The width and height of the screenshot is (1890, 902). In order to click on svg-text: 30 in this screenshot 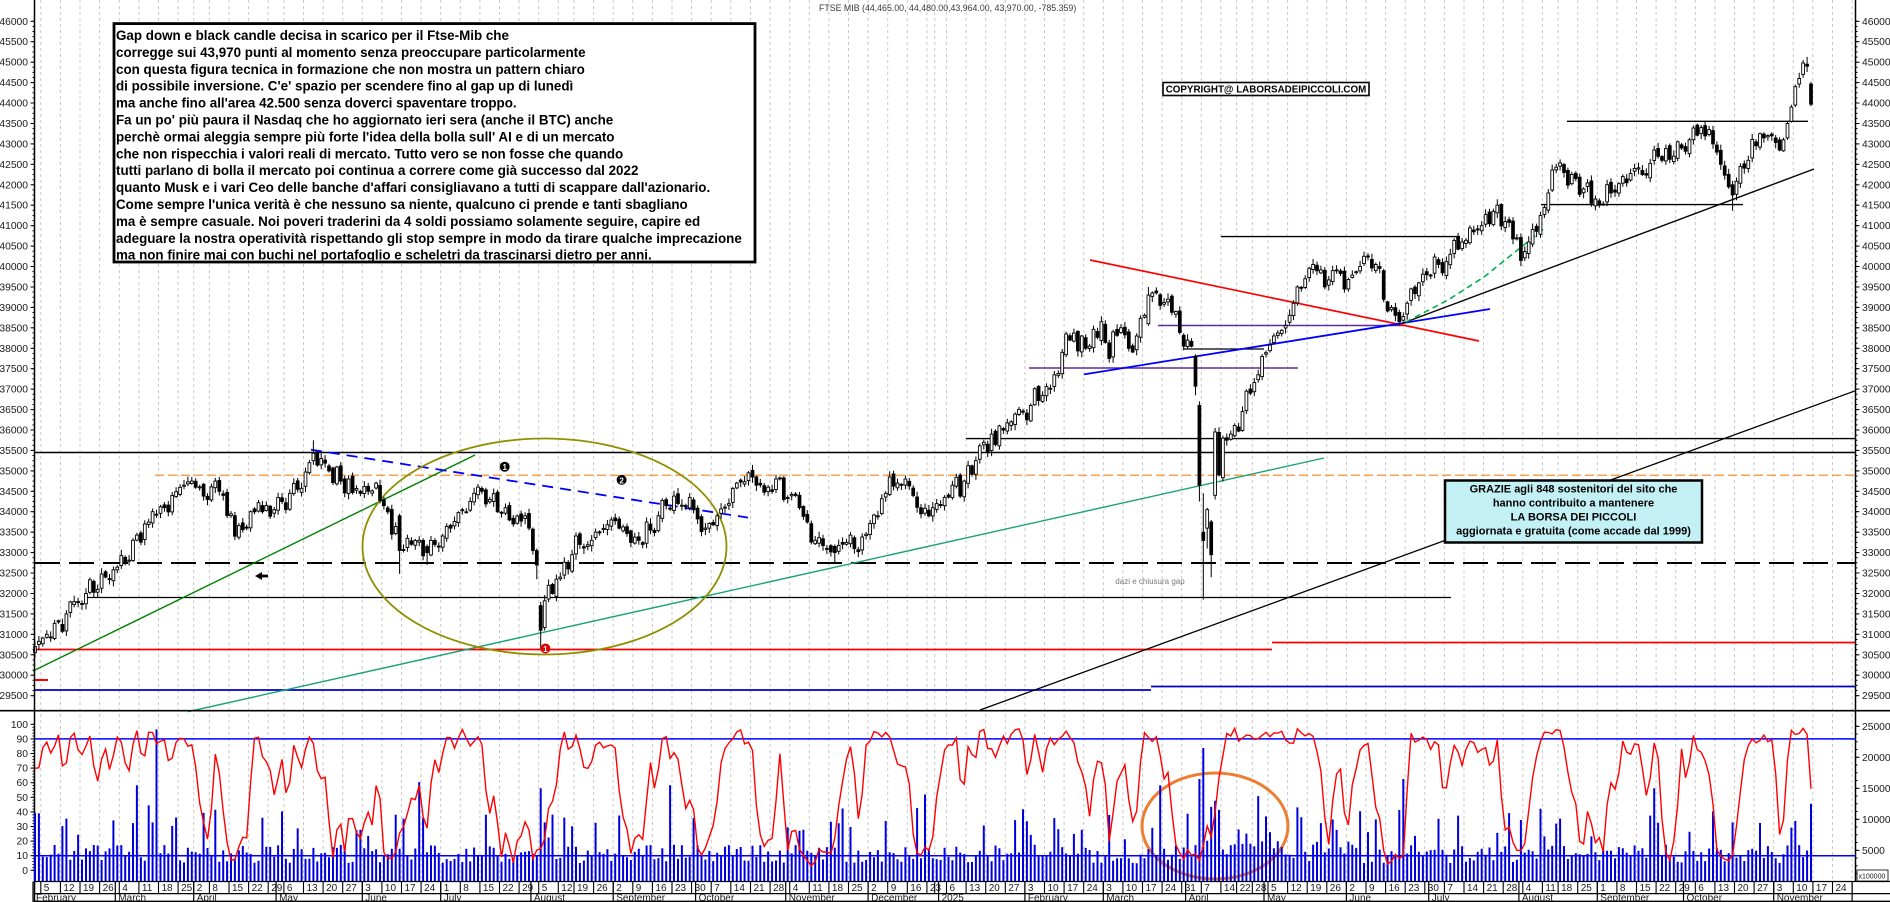, I will do `click(701, 888)`.